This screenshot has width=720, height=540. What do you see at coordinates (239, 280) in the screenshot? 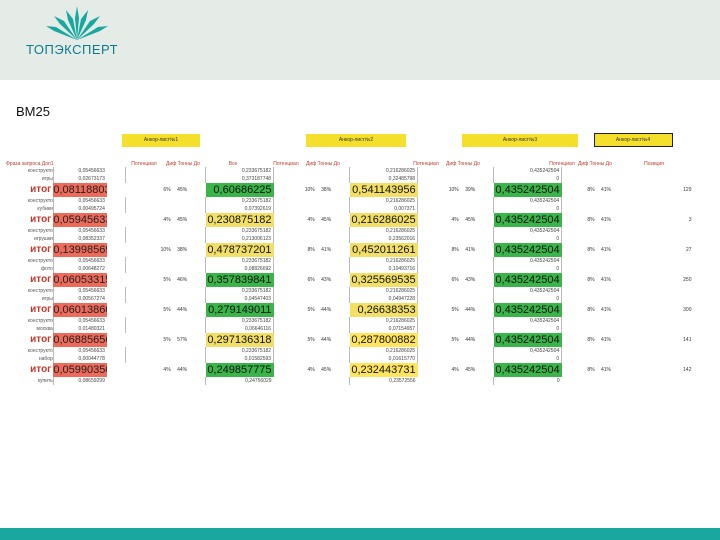
I see `itog-value-2: 0,357839841` at bounding box center [239, 280].